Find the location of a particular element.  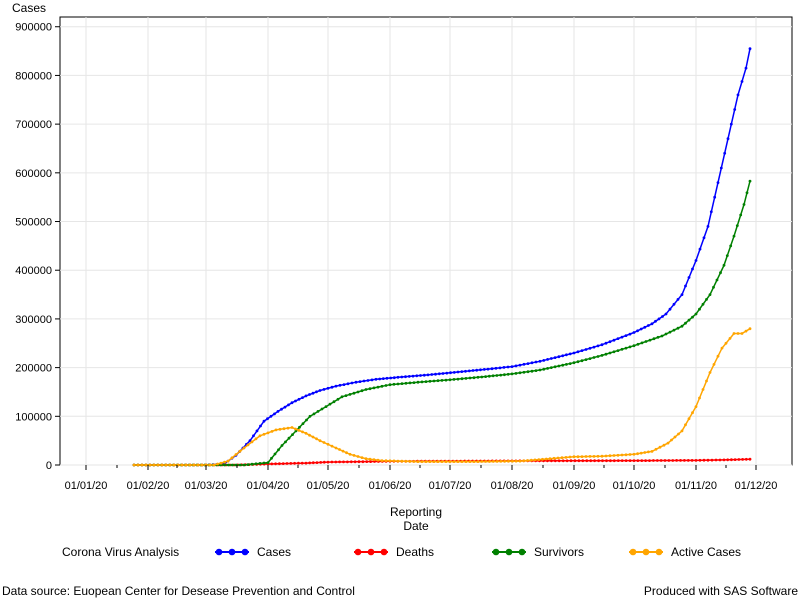

footnote-credit: Produced with SAS Software is located at coordinates (720, 591).